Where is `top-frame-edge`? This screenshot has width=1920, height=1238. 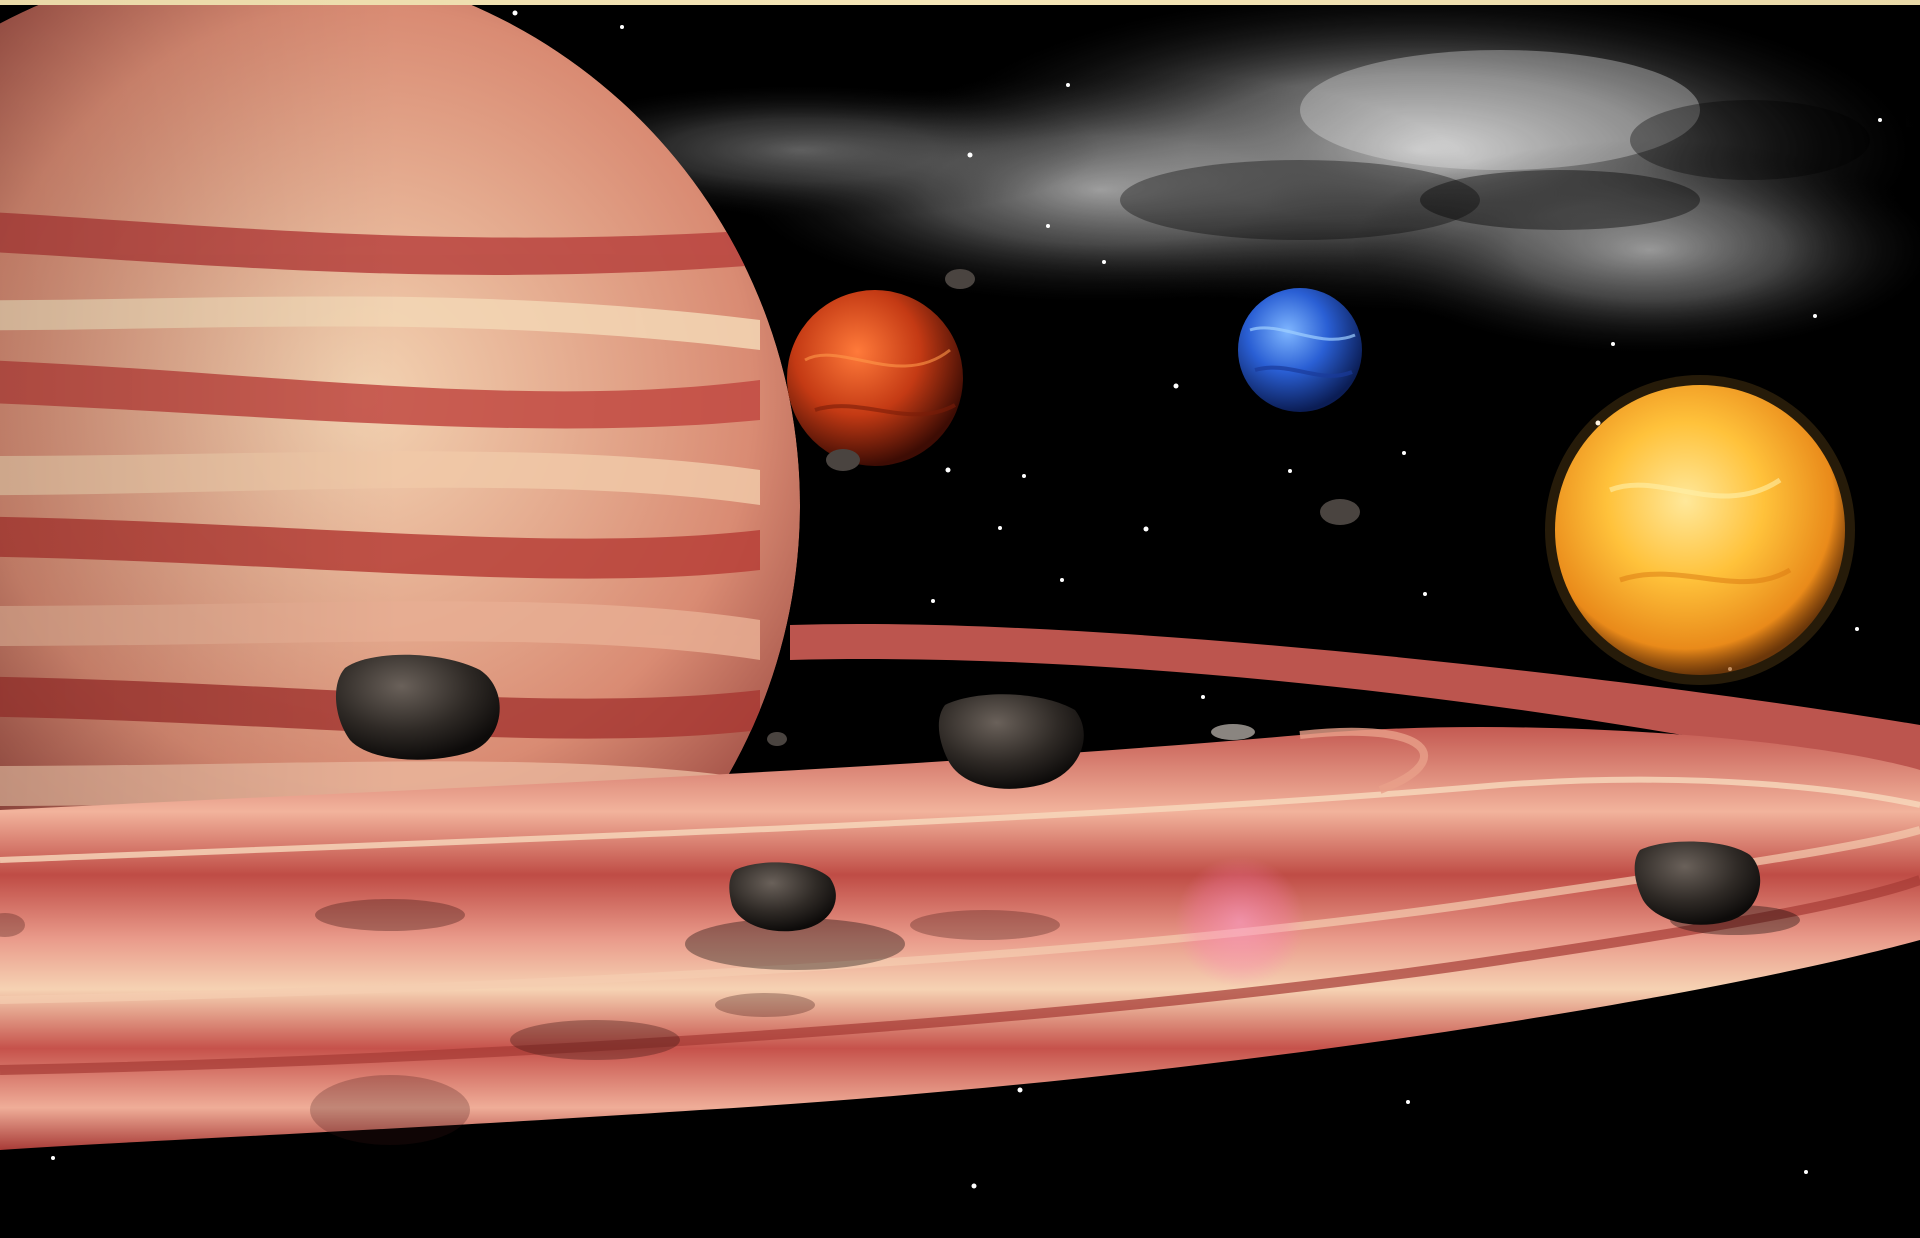 top-frame-edge is located at coordinates (960, 2).